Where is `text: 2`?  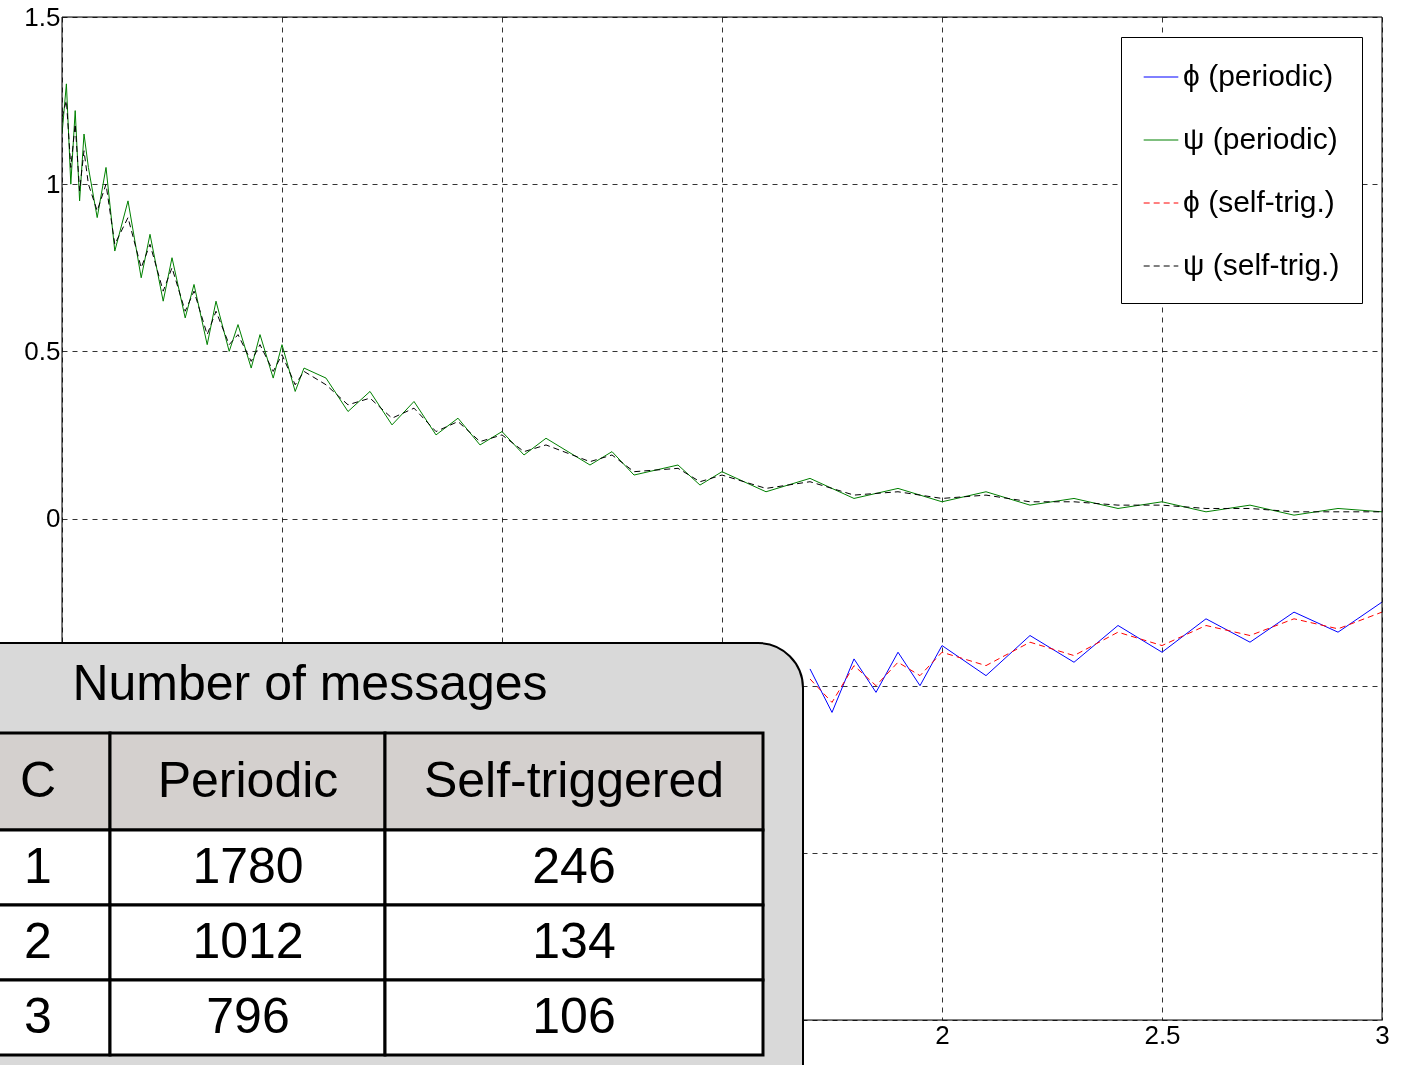 text: 2 is located at coordinates (38, 940).